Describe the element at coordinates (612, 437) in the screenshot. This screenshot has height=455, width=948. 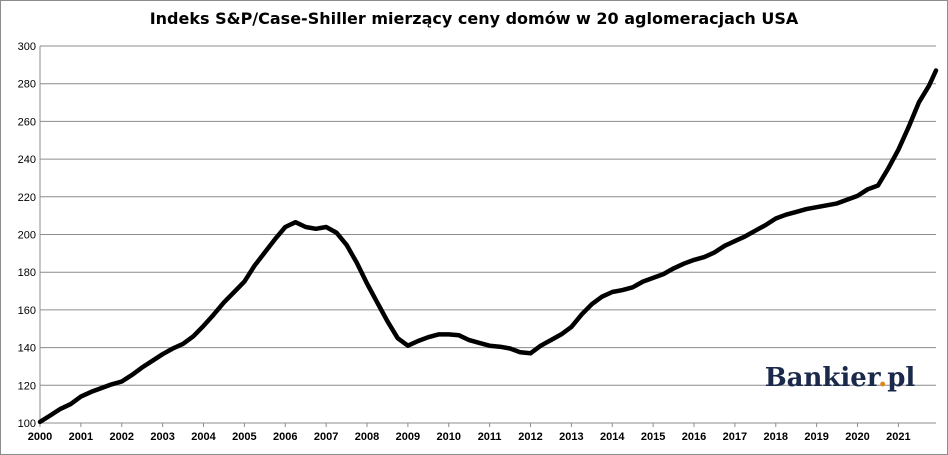
I see `x-tick-label: 2014` at that location.